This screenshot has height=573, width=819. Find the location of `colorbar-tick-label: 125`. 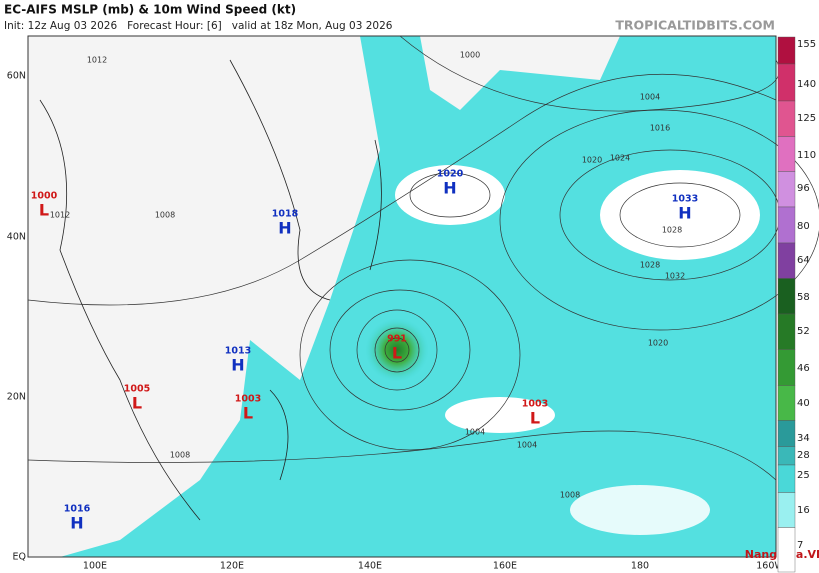

colorbar-tick-label: 125 is located at coordinates (806, 118).